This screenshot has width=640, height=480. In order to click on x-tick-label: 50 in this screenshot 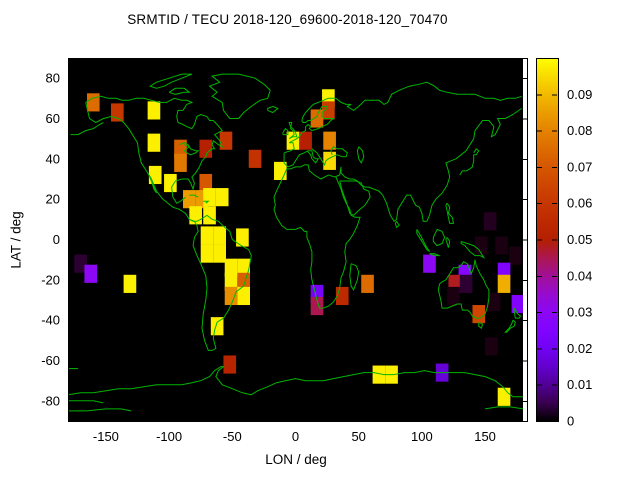, I will do `click(358, 436)`.